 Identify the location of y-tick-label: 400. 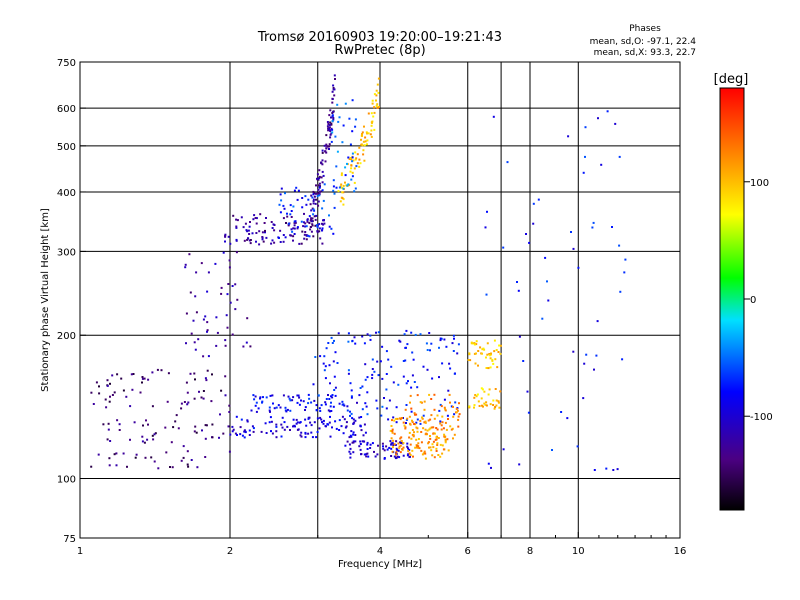
(66, 193).